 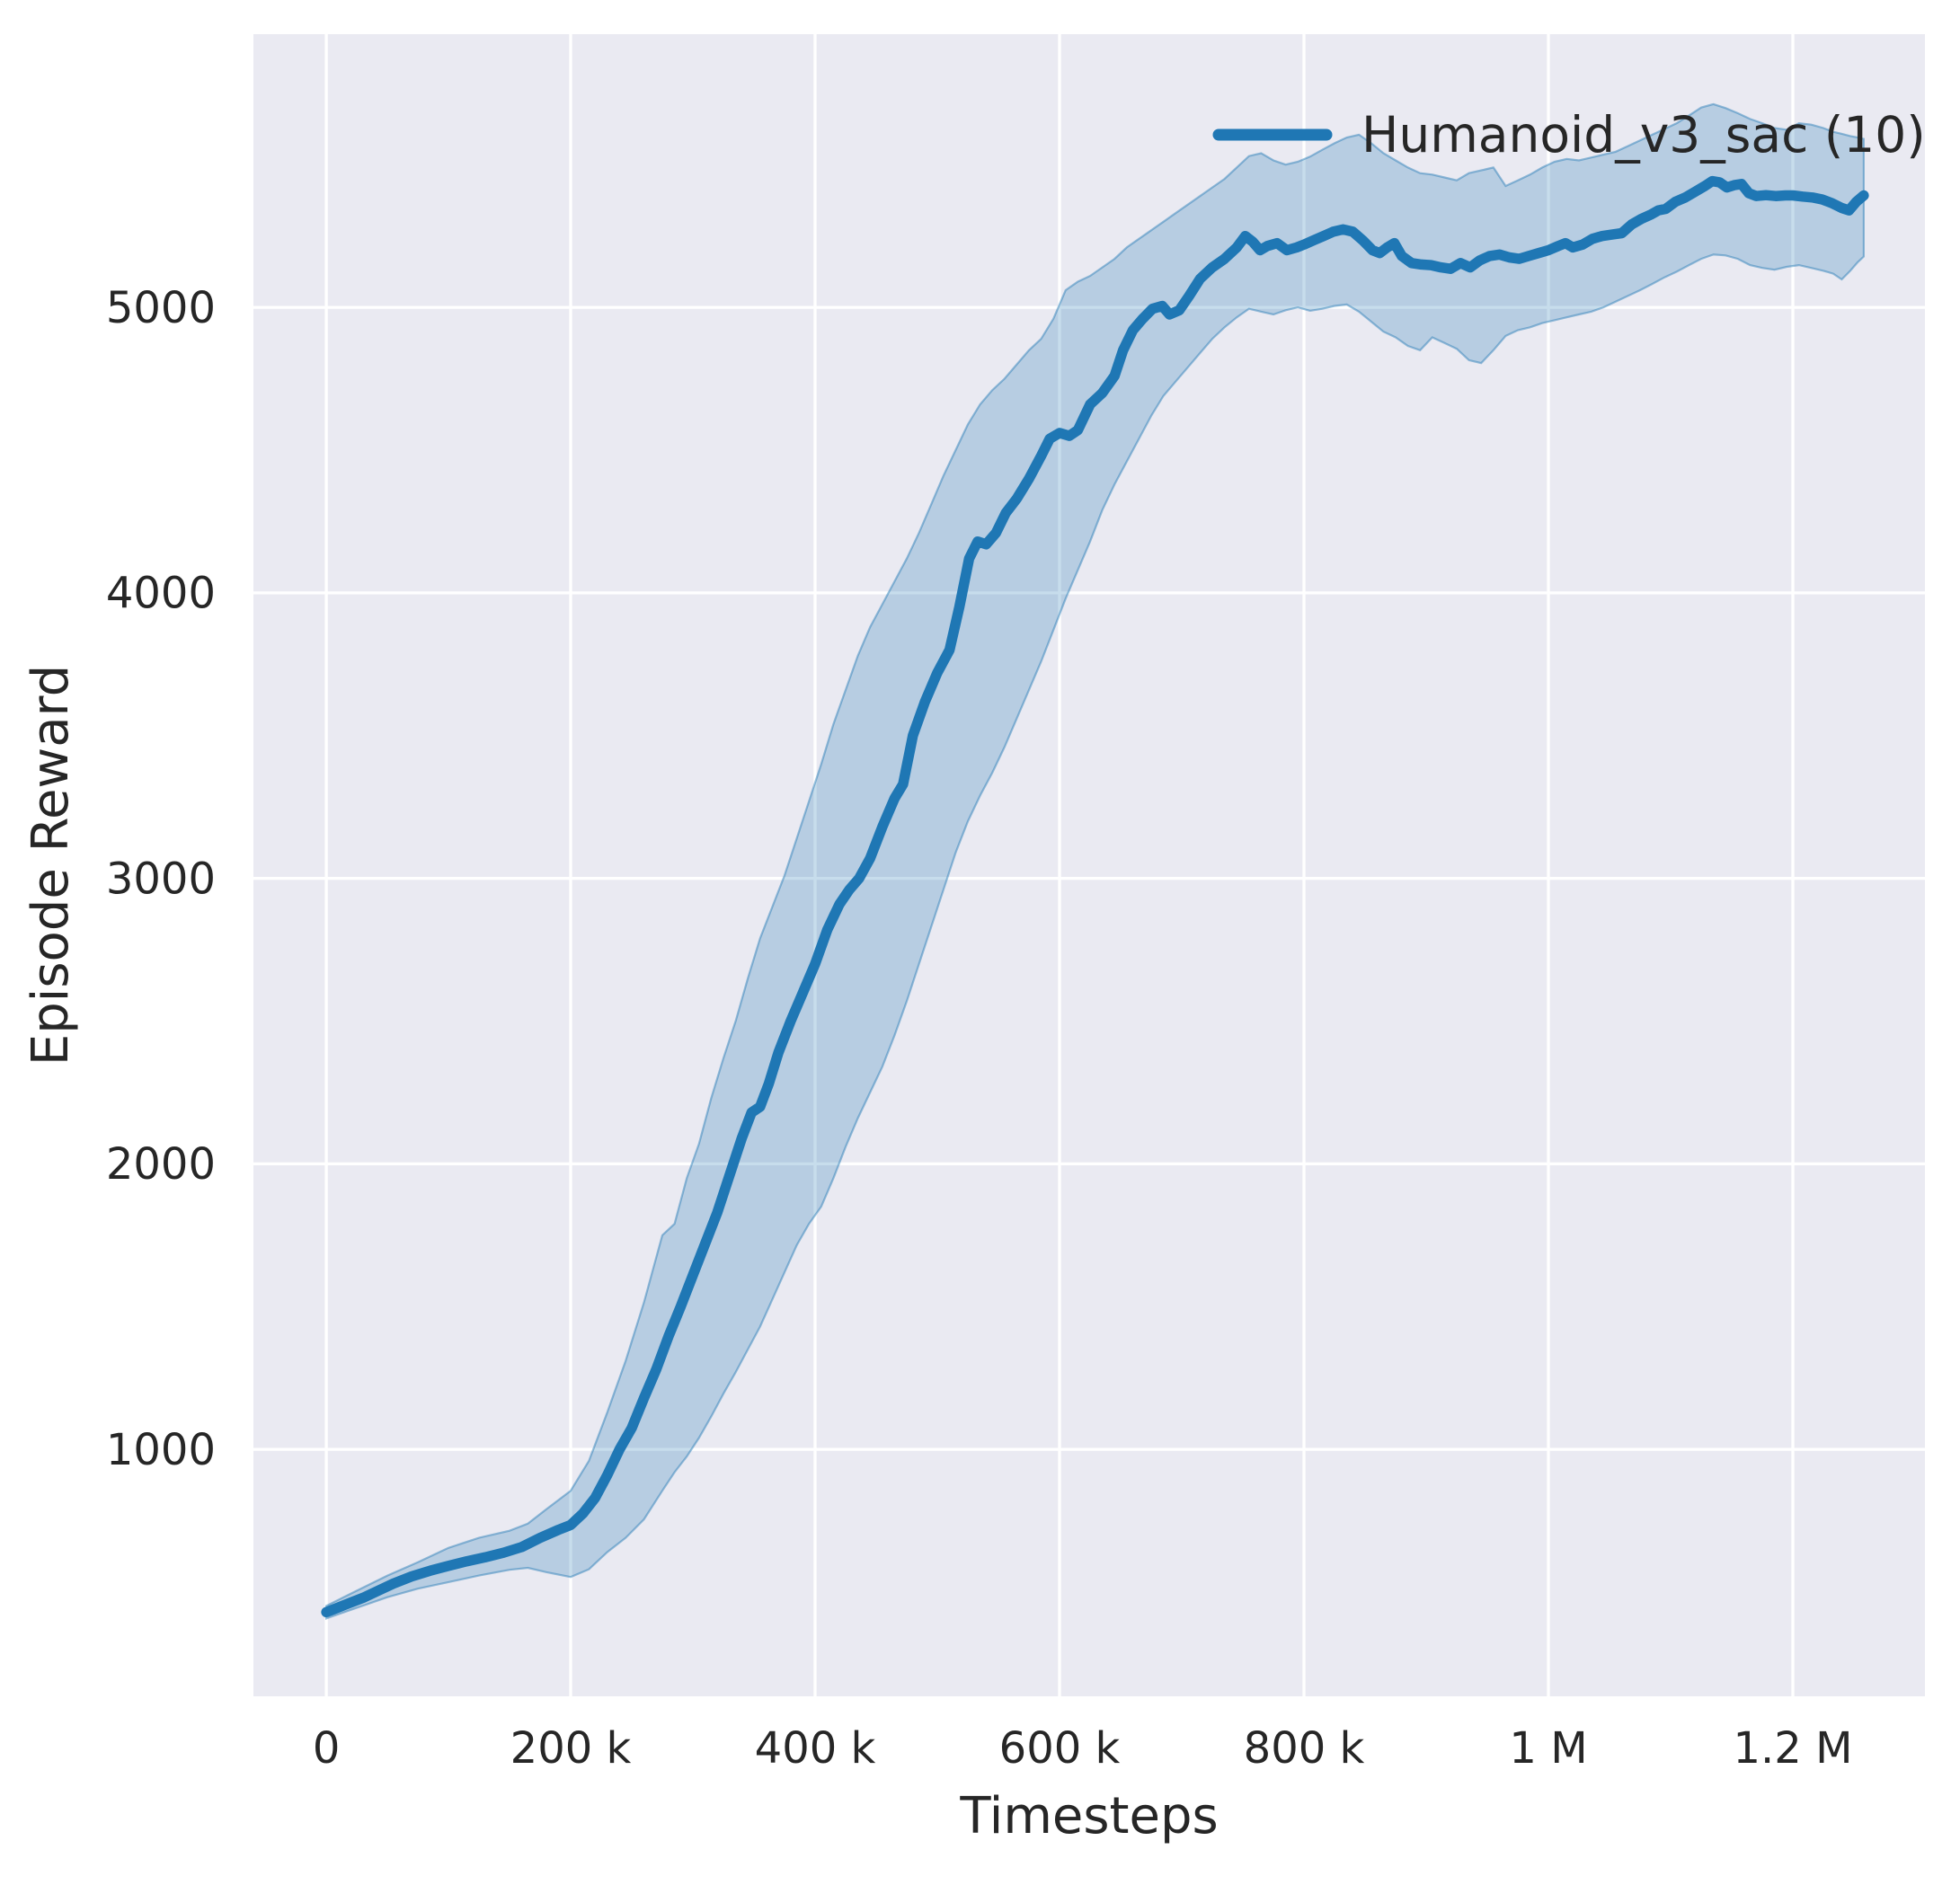 I want to click on legend: Humanoid_v3_sac (10), so click(x=1569, y=135).